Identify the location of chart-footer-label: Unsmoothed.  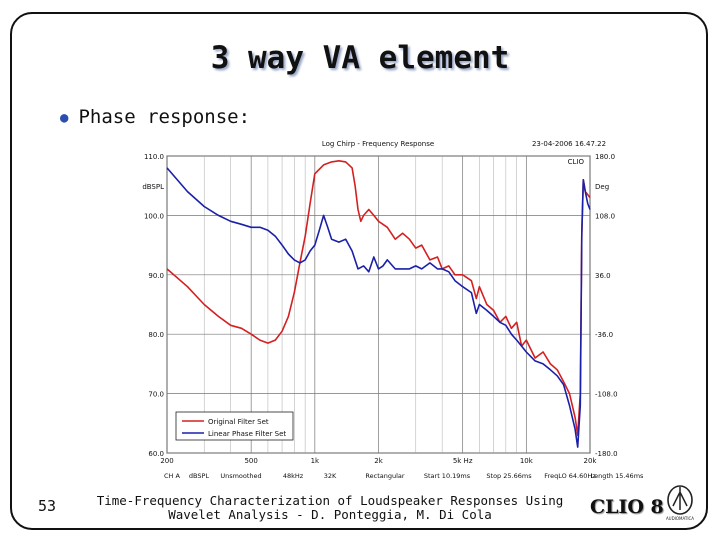
(240, 476).